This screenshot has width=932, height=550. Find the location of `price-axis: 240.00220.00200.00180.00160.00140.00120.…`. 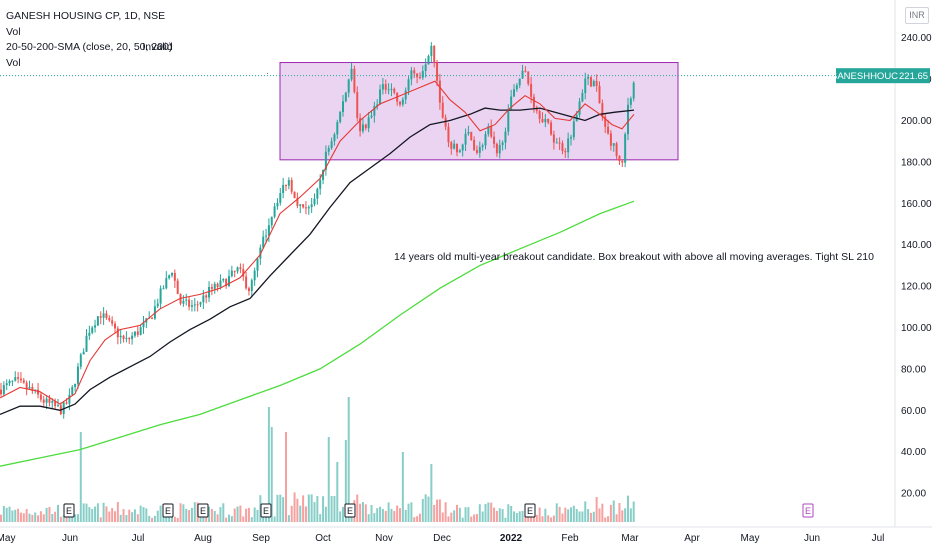

price-axis: 240.00220.00200.00180.00160.00140.00120.… is located at coordinates (916, 266).